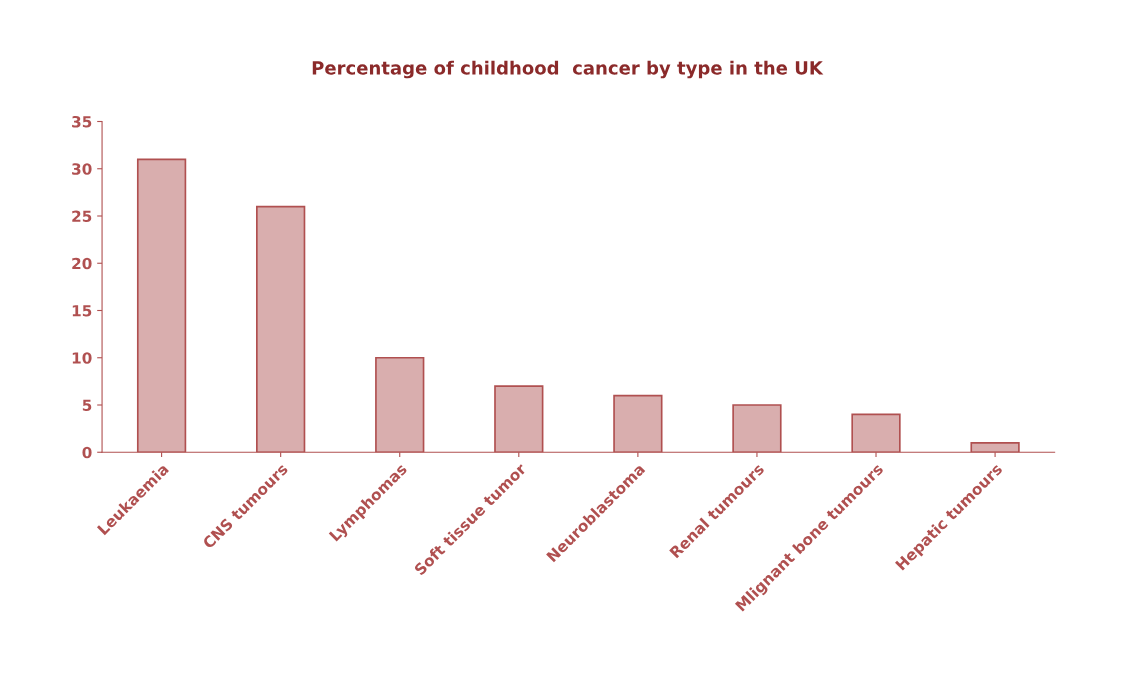  I want to click on chart-title: Percentage of childhood cancer by type in the UK, so click(568, 69).